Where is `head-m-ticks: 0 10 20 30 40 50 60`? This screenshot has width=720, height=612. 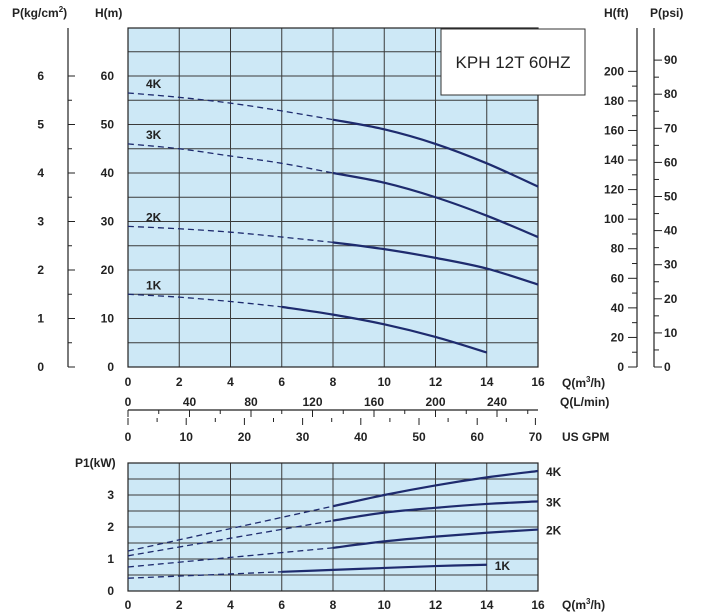 head-m-ticks: 0 10 20 30 40 50 60 is located at coordinates (108, 221).